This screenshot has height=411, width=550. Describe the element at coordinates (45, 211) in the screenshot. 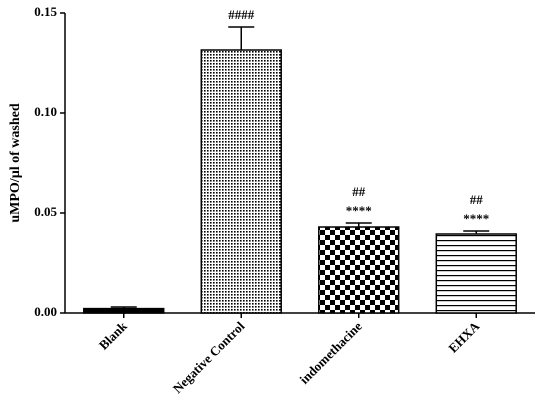

I see `y-tick-label: 0.05` at that location.